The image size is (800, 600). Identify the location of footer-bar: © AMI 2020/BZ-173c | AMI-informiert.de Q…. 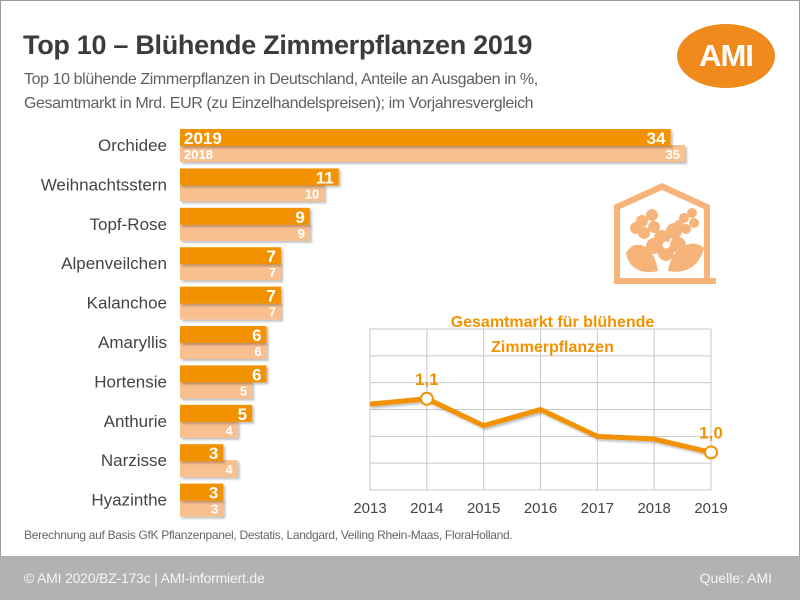
(400, 578).